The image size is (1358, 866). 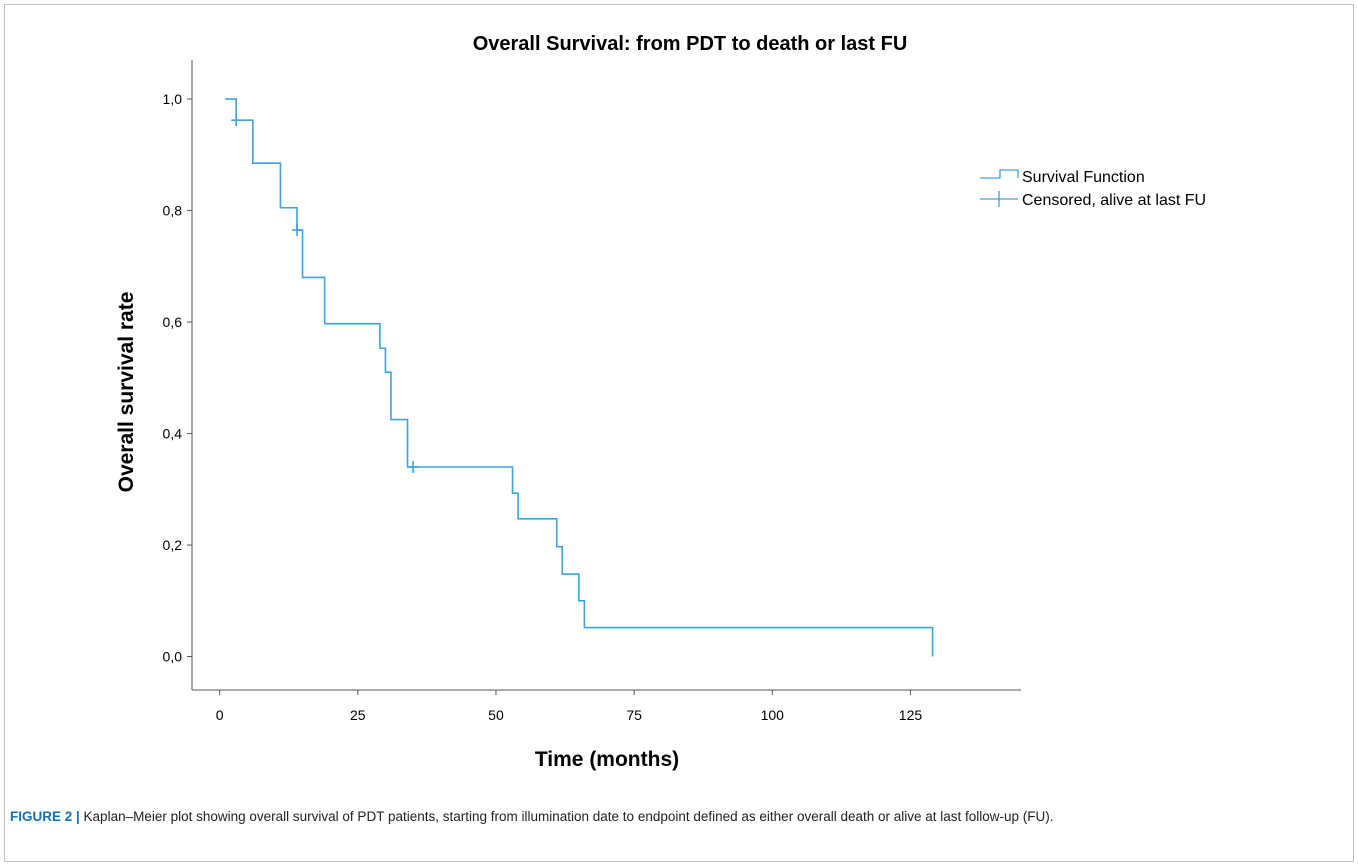 I want to click on legend-censored-label: Censored, alive at last FU, so click(x=1114, y=200).